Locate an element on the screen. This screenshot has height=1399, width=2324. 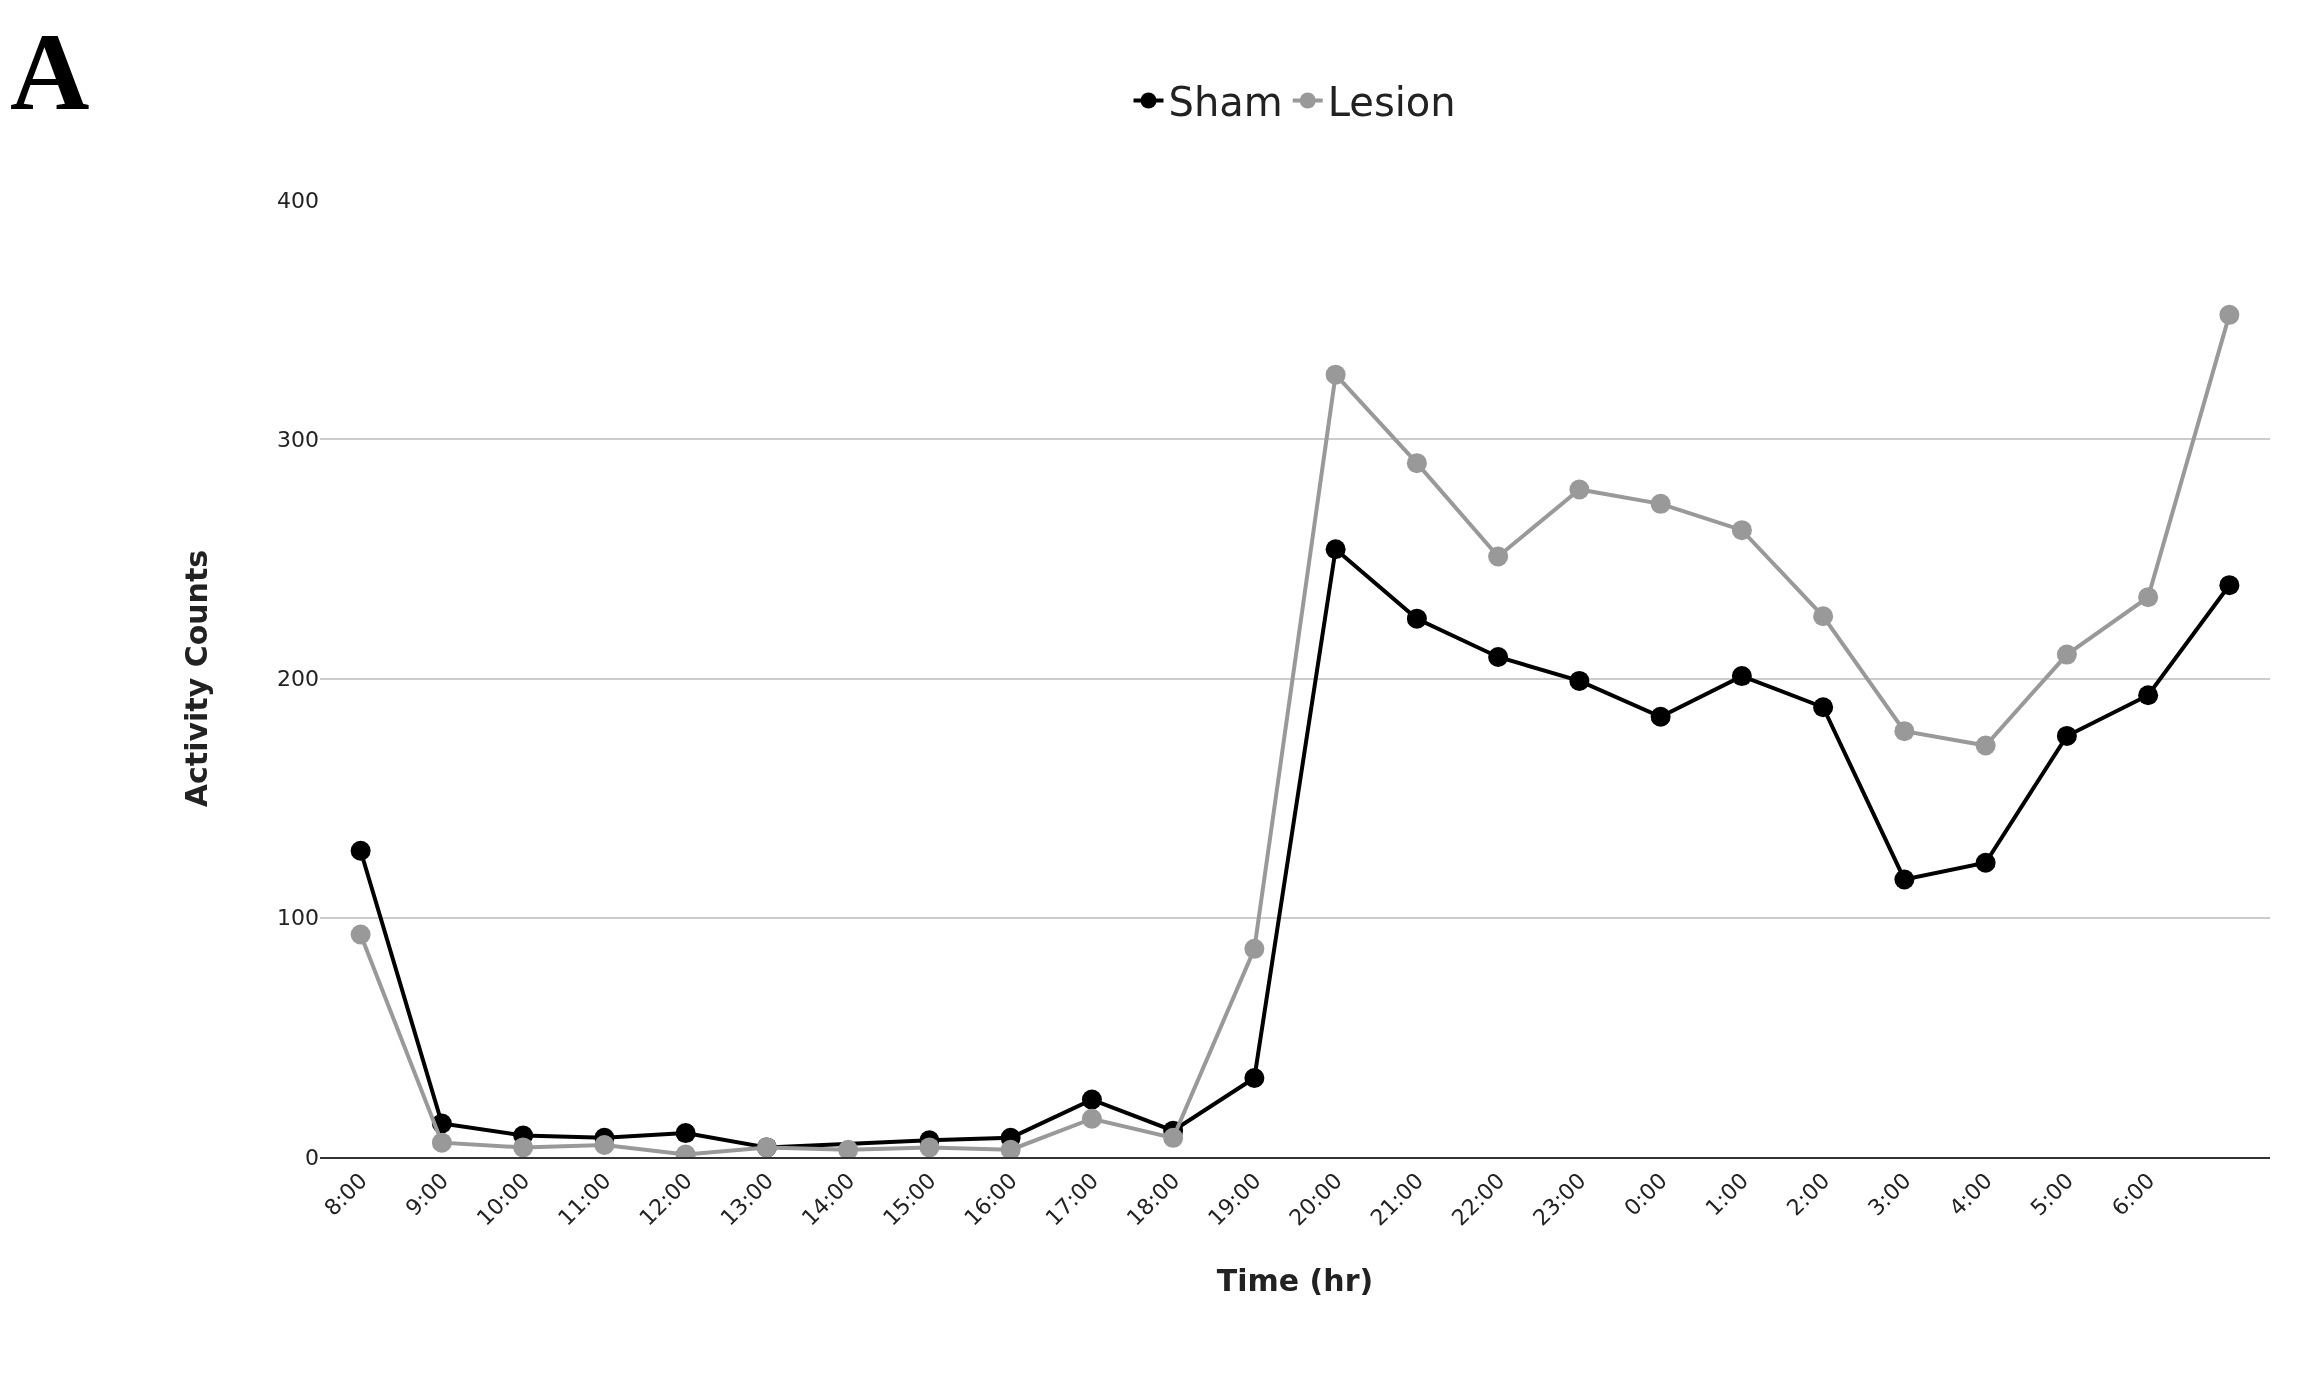
y-tick-label: 400 is located at coordinates (298, 200).